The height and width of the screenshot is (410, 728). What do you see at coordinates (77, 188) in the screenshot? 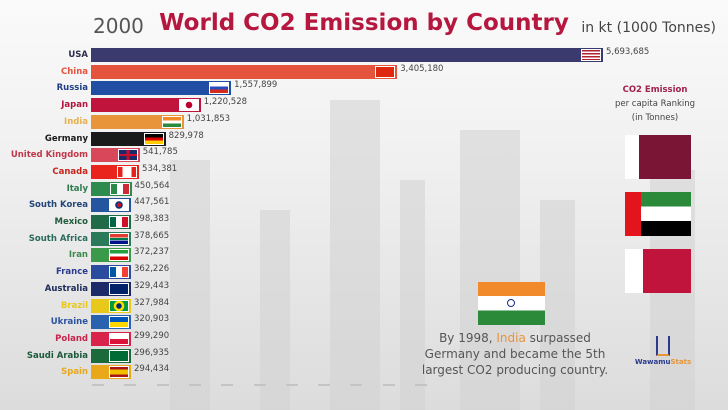
I see `bar-label: Italy` at bounding box center [77, 188].